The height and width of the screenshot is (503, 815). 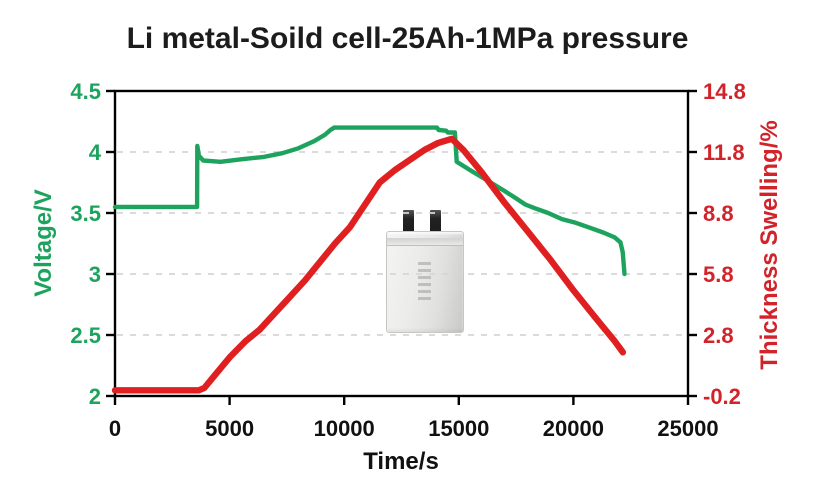 What do you see at coordinates (229, 428) in the screenshot?
I see `x-tick-label: 5000` at bounding box center [229, 428].